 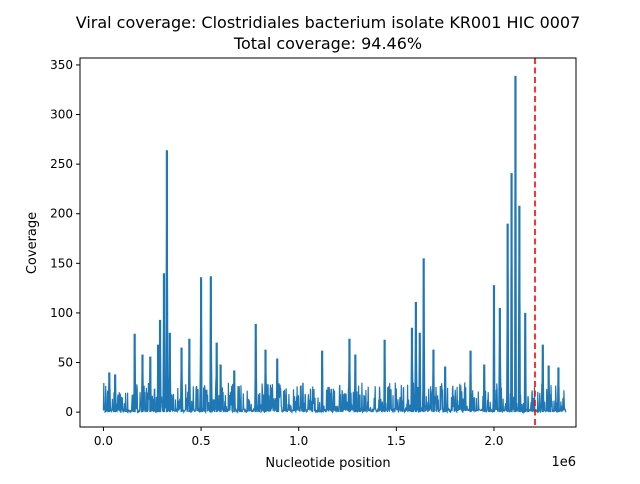 I want to click on chart-subtitle: Total coverage: 94.46%, so click(x=327, y=43).